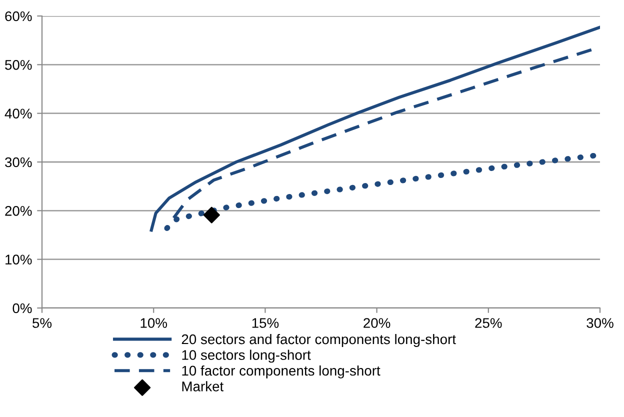 The image size is (624, 417). I want to click on legend-label: 20 sectors and factor components long-short, so click(319, 340).